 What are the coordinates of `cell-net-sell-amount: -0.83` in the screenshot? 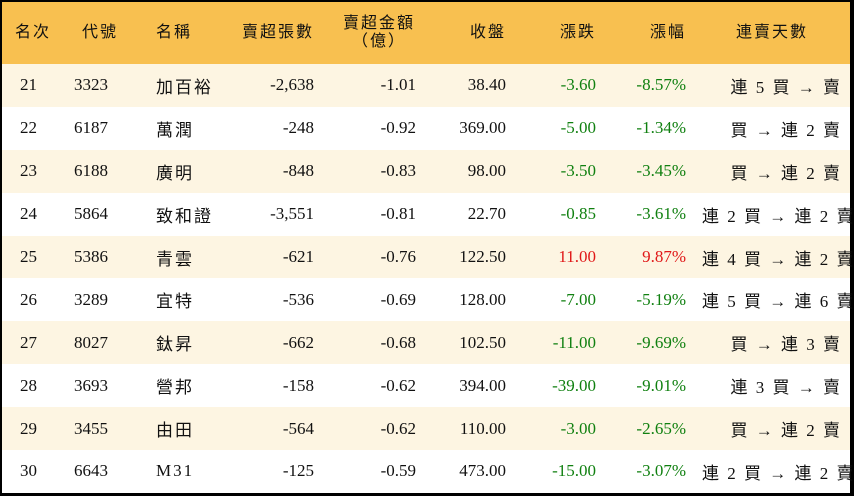 It's located at (398, 171).